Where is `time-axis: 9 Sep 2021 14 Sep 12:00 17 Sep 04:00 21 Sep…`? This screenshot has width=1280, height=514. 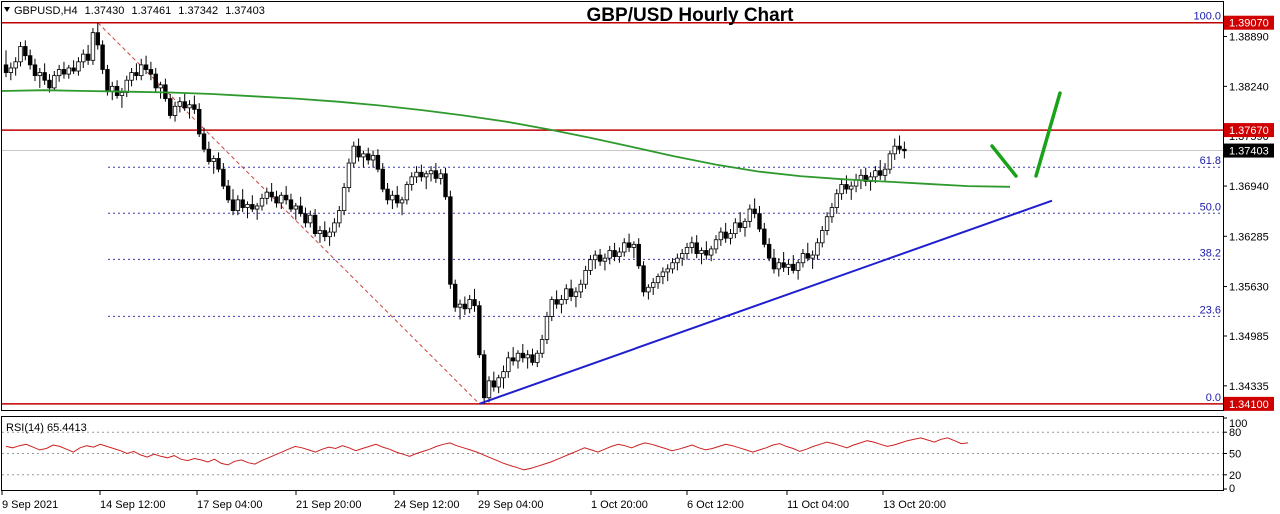
time-axis: 9 Sep 2021 14 Sep 12:00 17 Sep 04:00 21 Sep… is located at coordinates (473, 500).